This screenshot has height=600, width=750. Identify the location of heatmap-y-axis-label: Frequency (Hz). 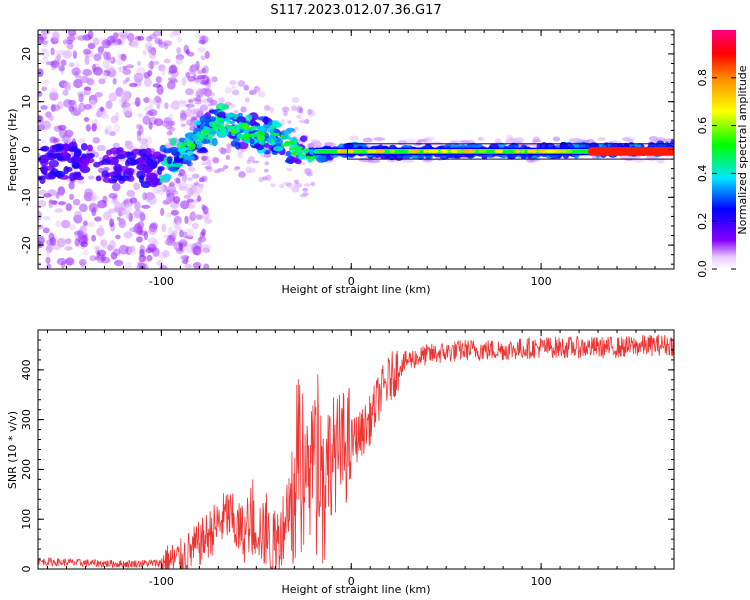
(12, 150).